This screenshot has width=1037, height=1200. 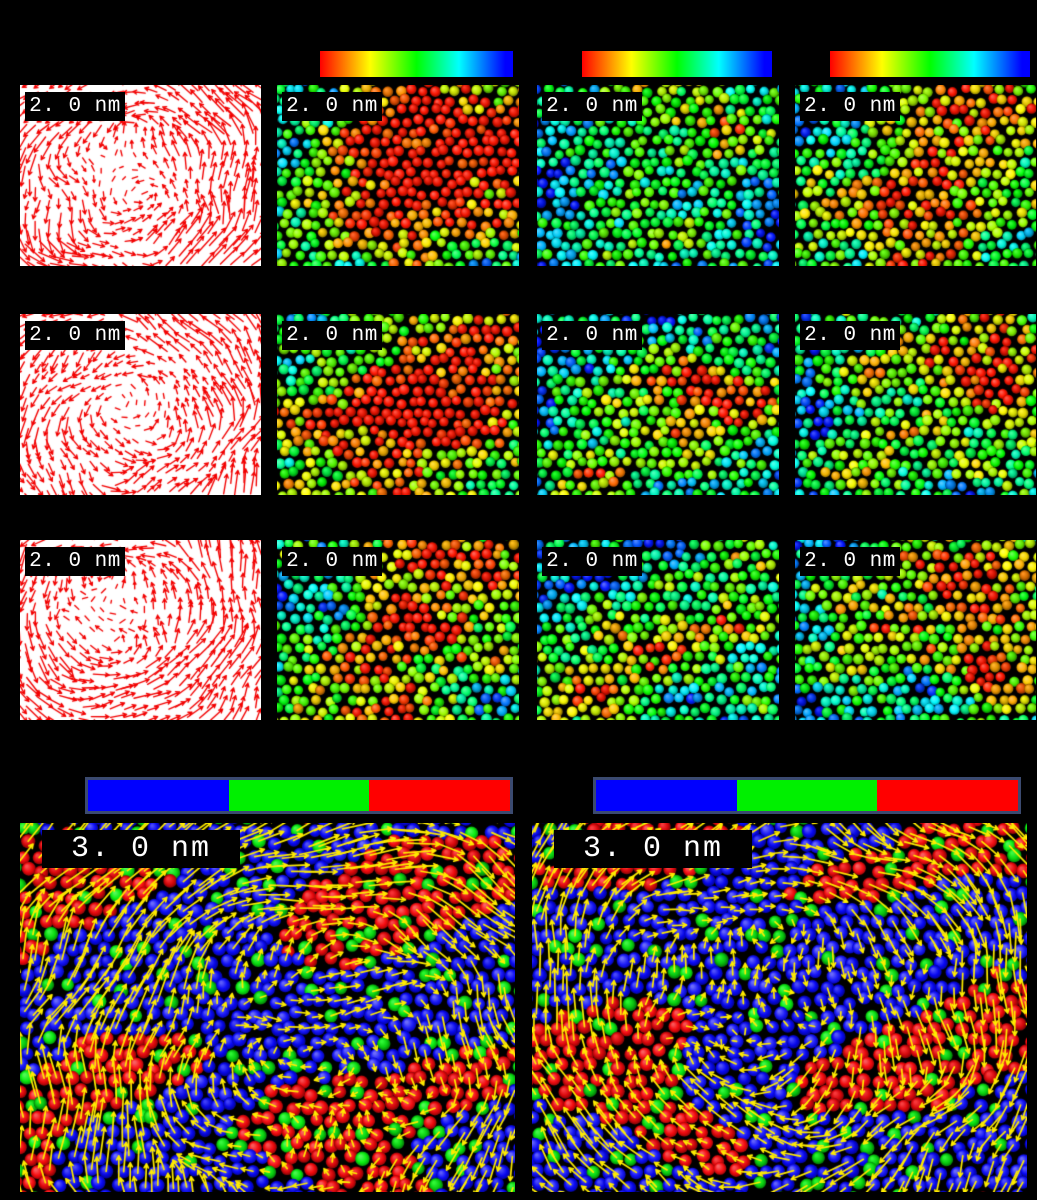 I want to click on atom-map-panel-r3c2: 2. 0 nm, so click(x=398, y=630).